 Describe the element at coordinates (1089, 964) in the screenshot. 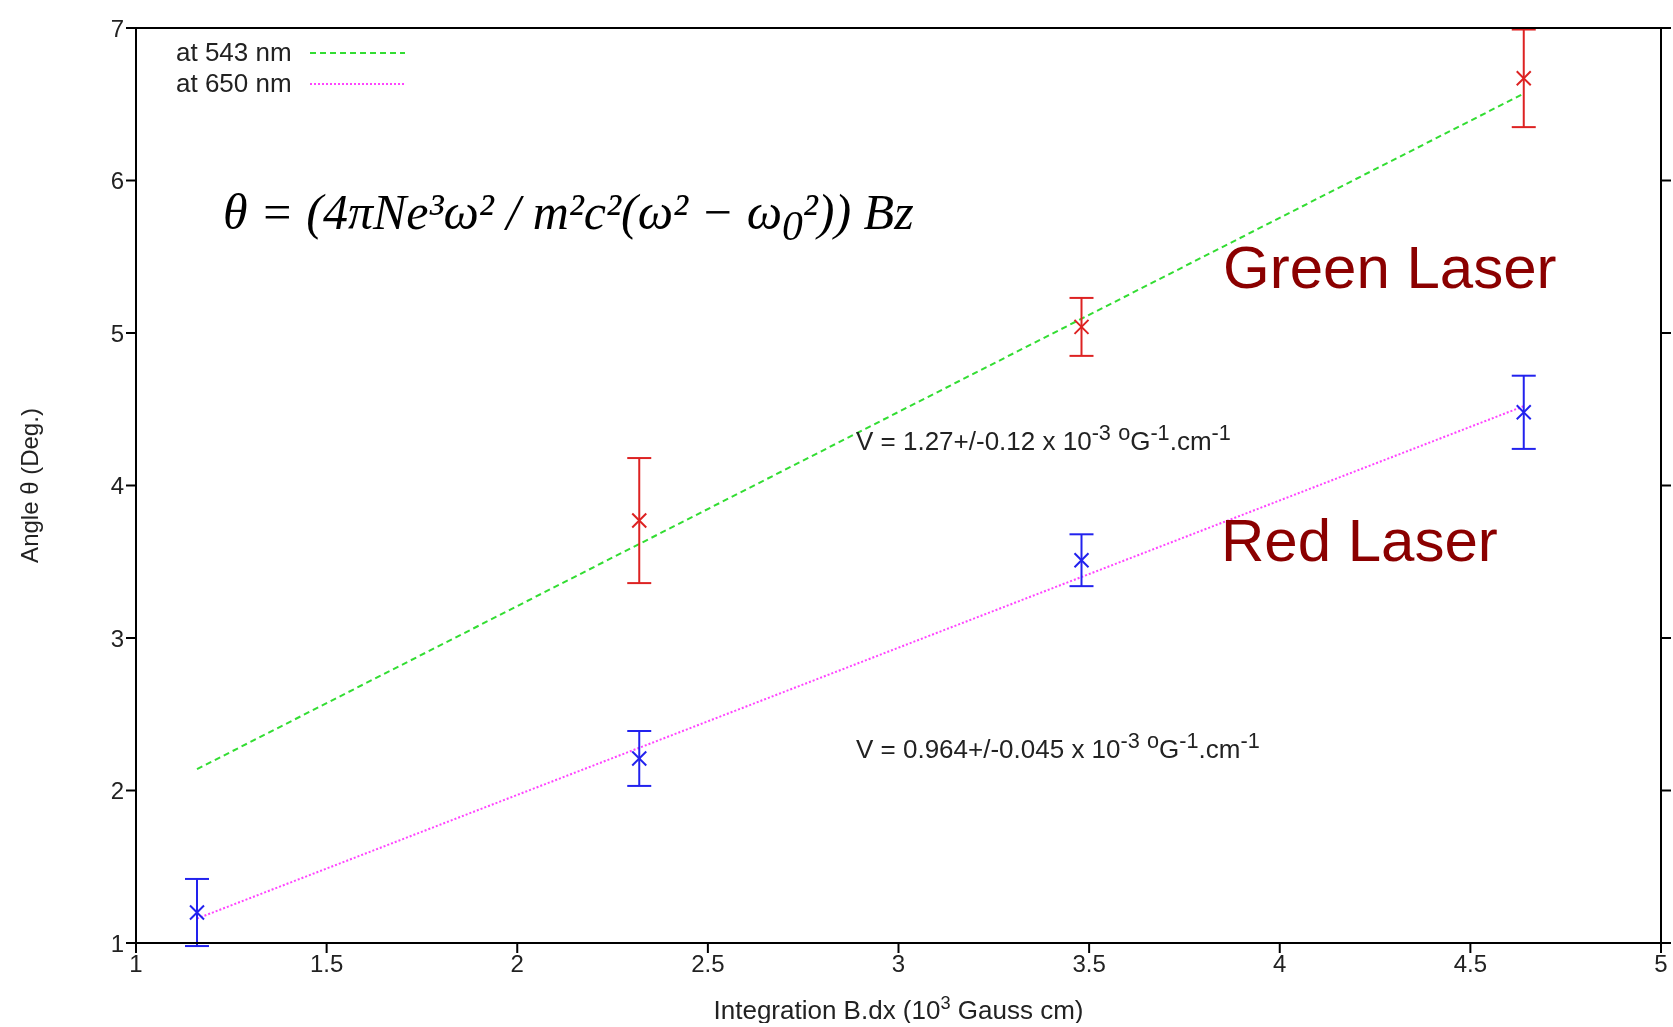

I see `x-tick-label: 3.5` at that location.